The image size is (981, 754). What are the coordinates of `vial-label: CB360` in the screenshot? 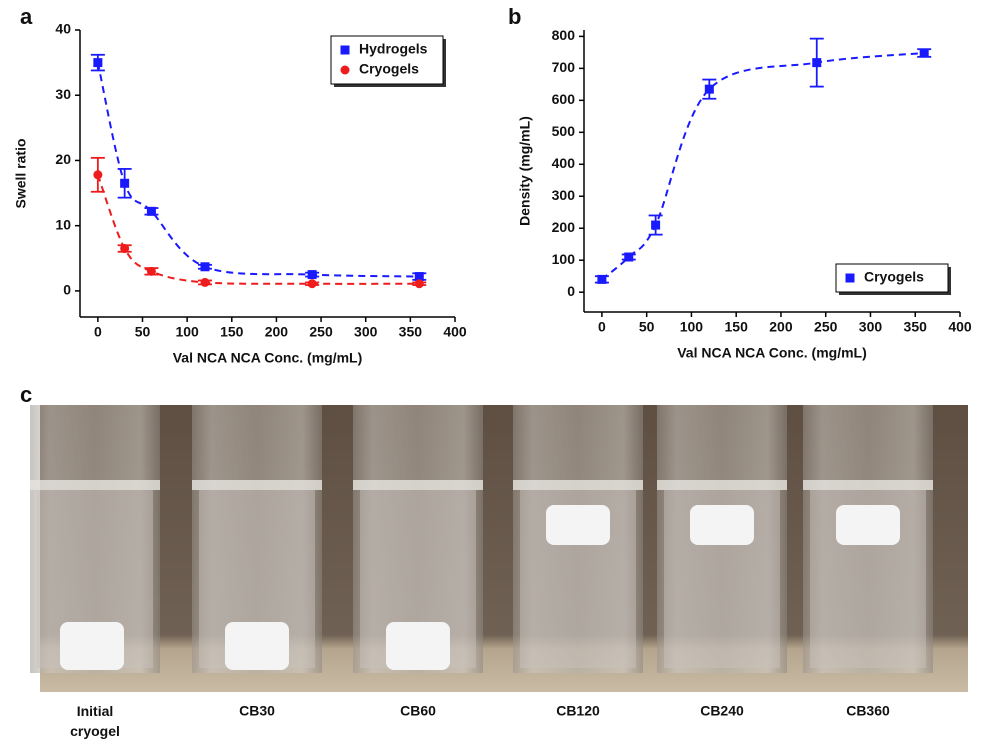 It's located at (868, 711).